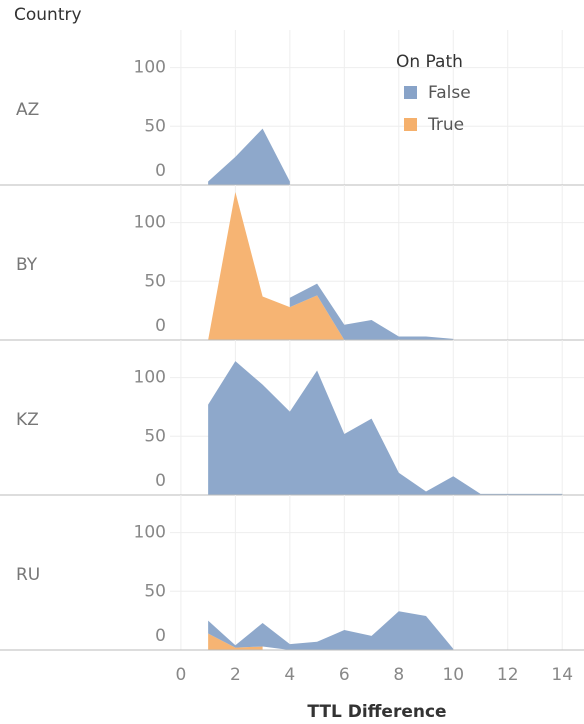 The width and height of the screenshot is (584, 724). I want to click on country-label: RU, so click(28, 575).